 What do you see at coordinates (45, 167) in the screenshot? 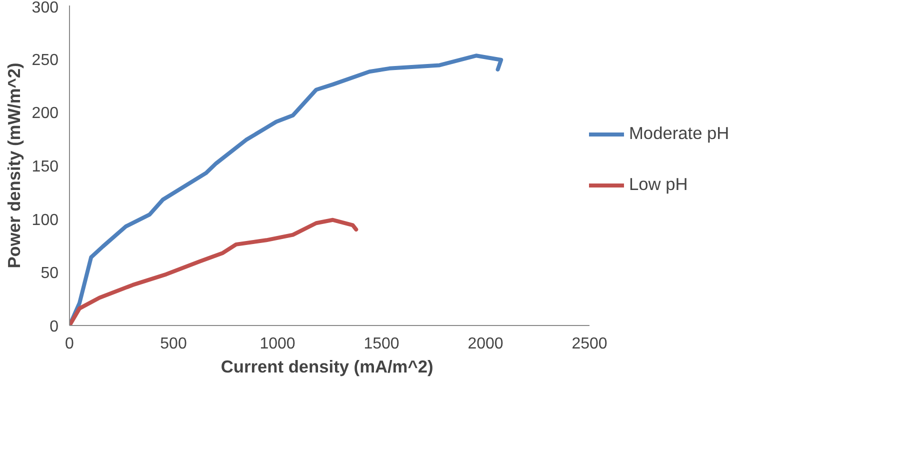
I see `y-tick-label: 150` at bounding box center [45, 167].